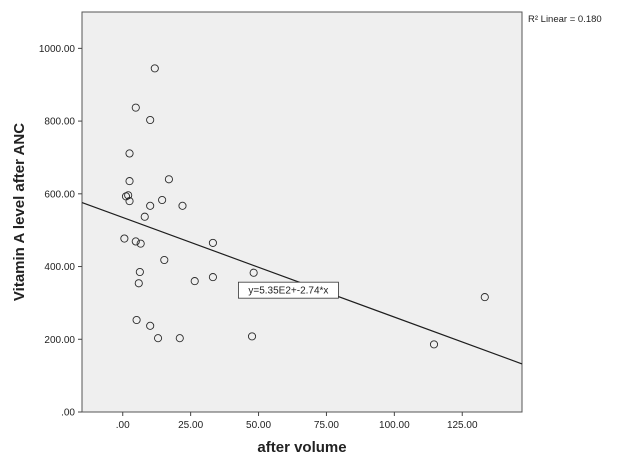 Image resolution: width=630 pixels, height=459 pixels. I want to click on x-tick-label: 25.00, so click(190, 425).